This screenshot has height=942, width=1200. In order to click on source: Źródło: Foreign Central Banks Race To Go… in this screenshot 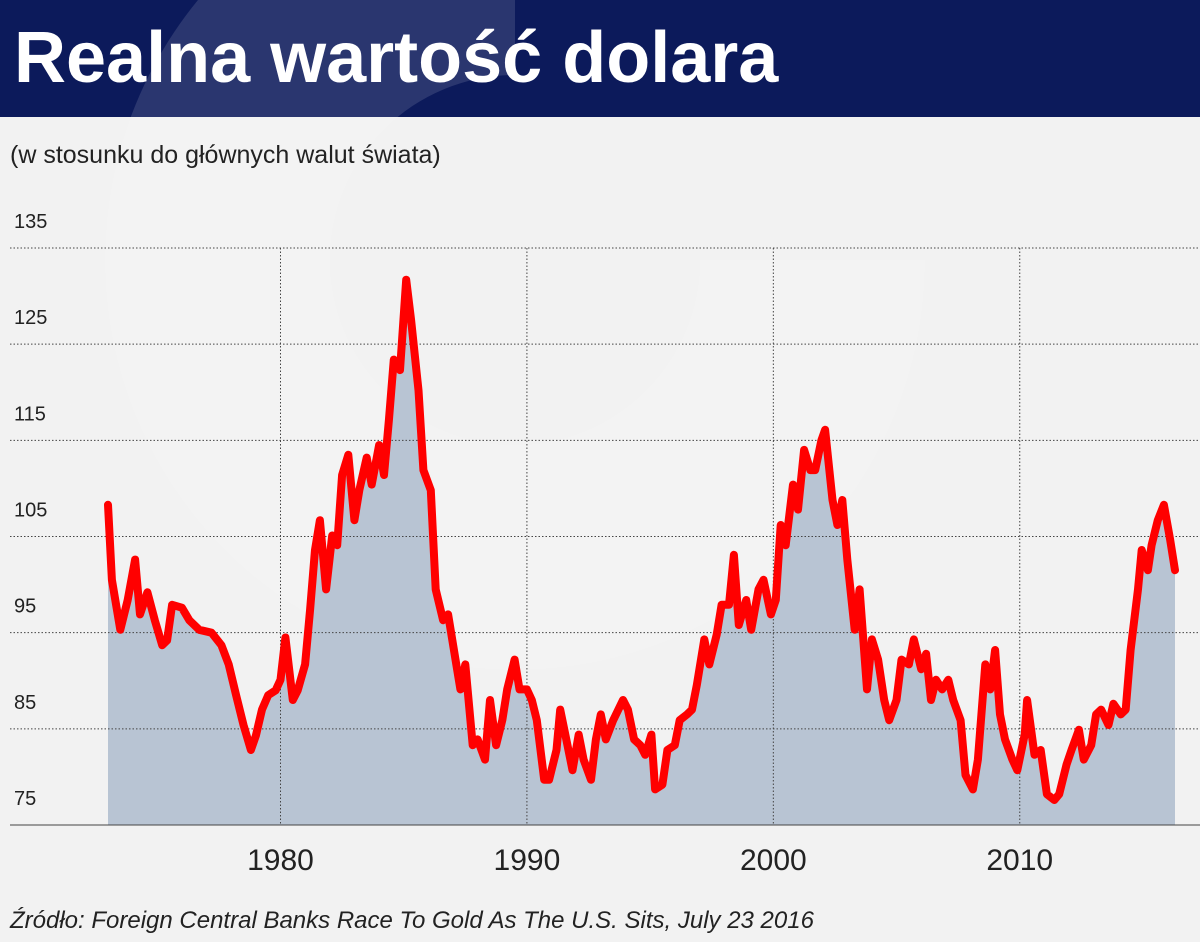, I will do `click(412, 920)`.